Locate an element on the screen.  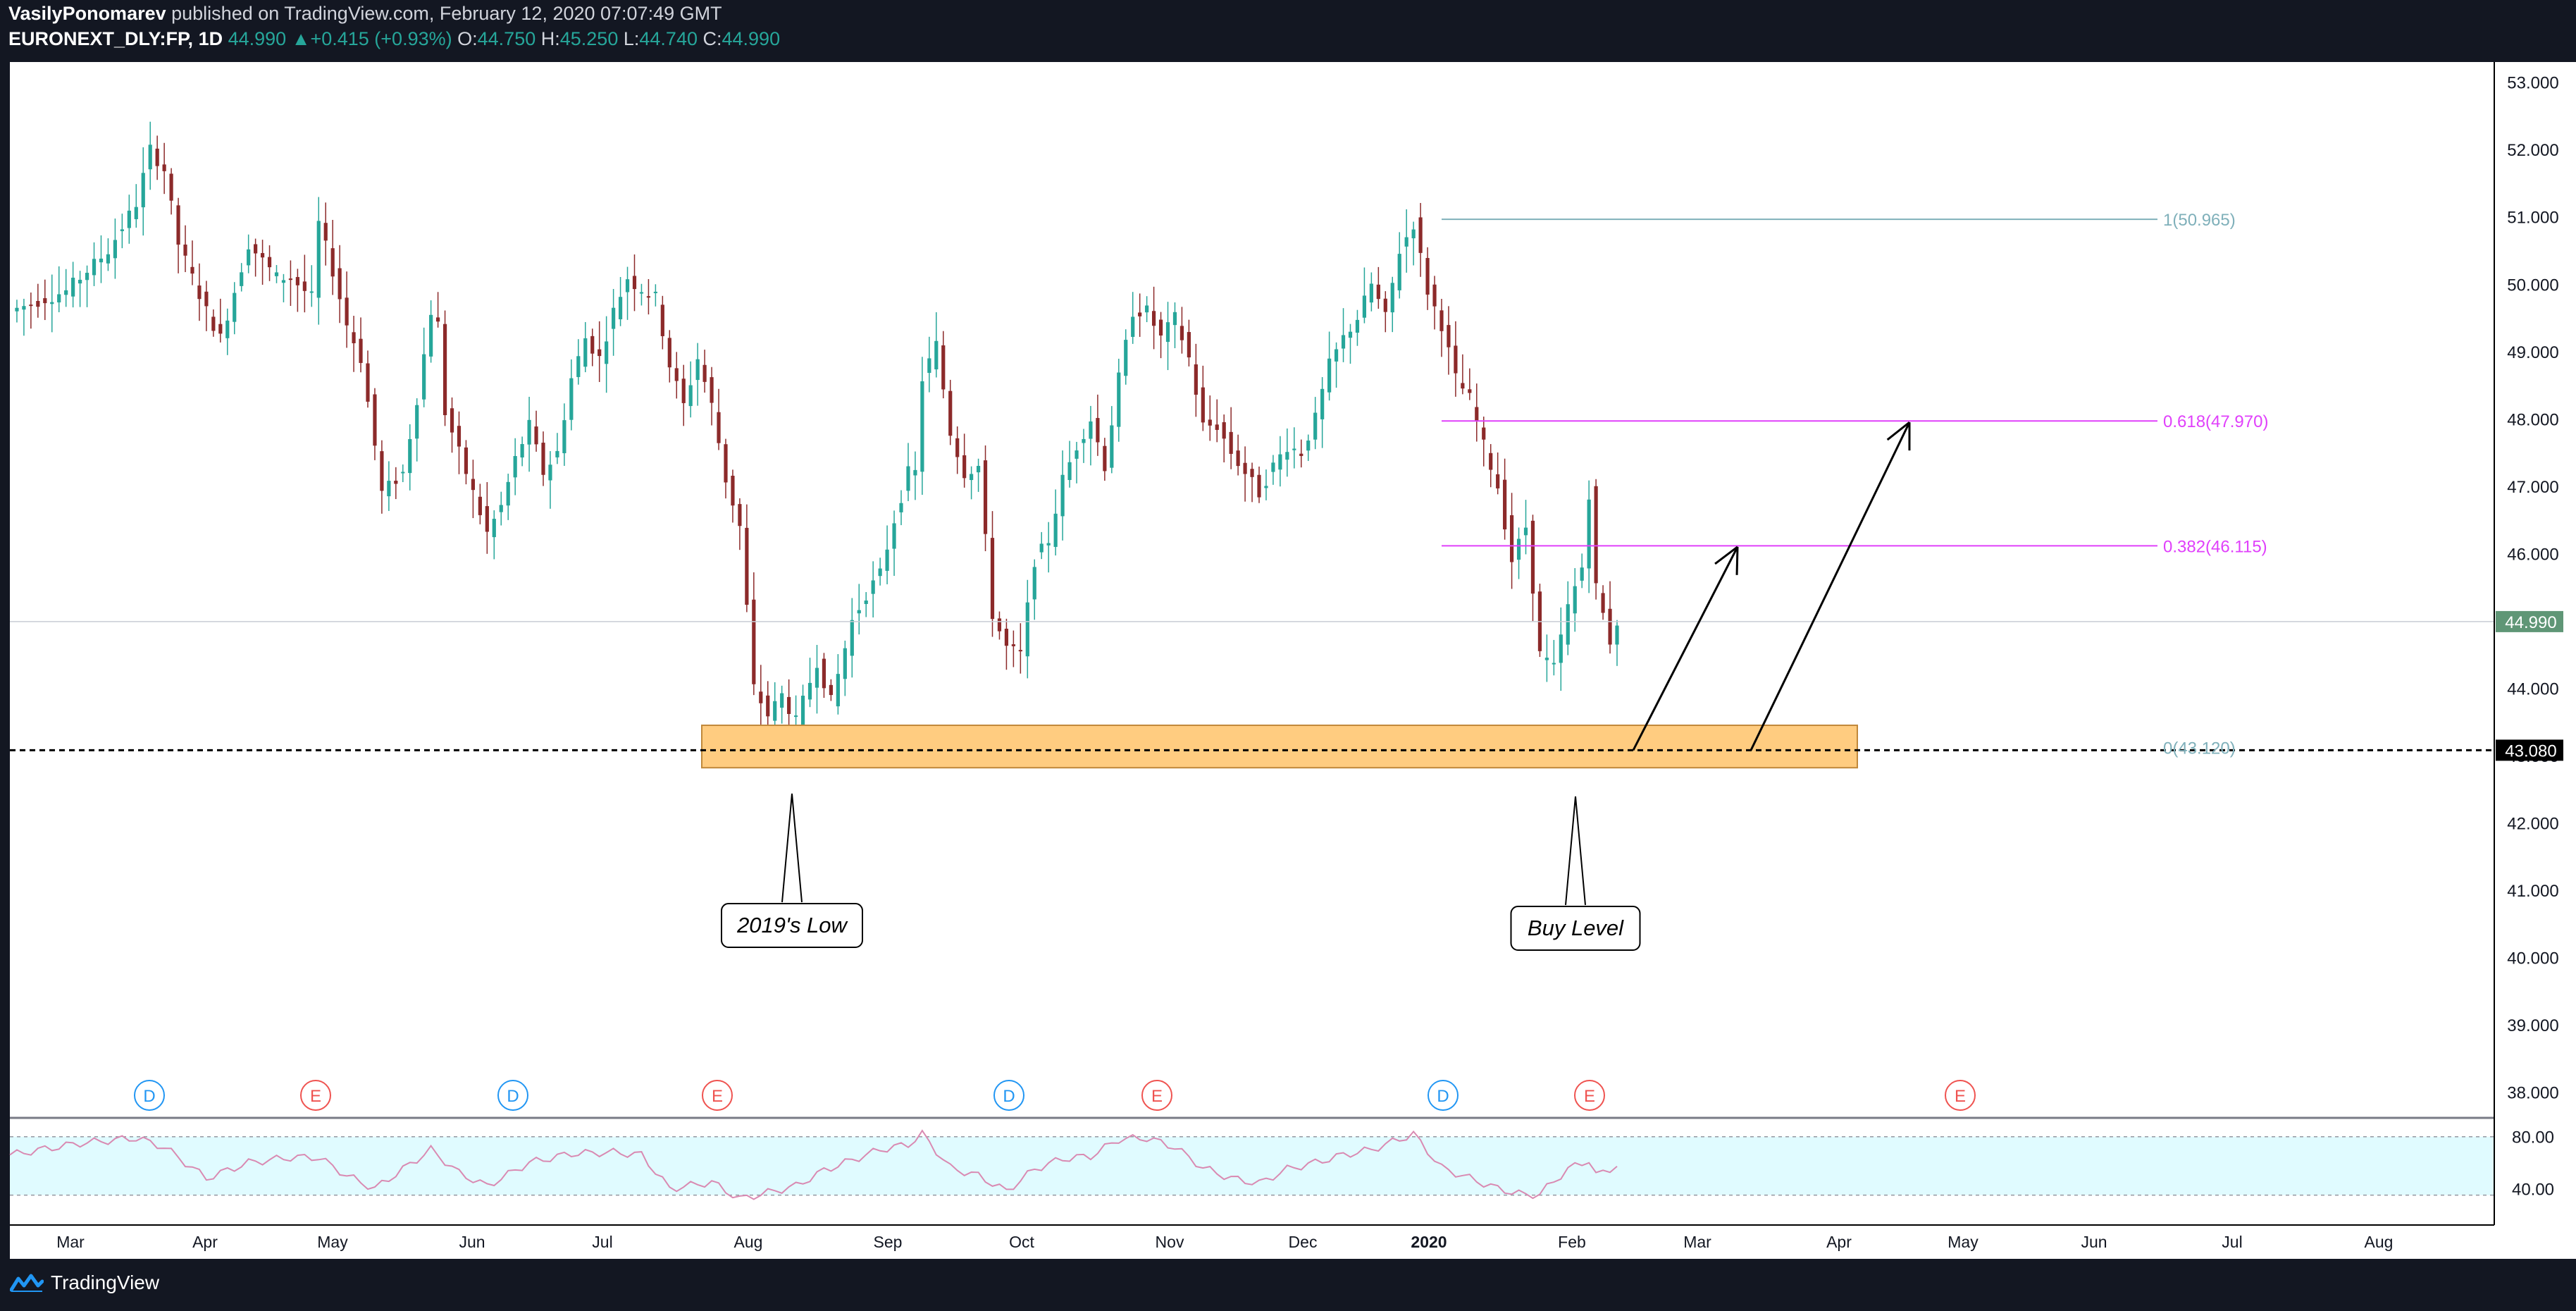
low-value: 44.740 is located at coordinates (668, 39).